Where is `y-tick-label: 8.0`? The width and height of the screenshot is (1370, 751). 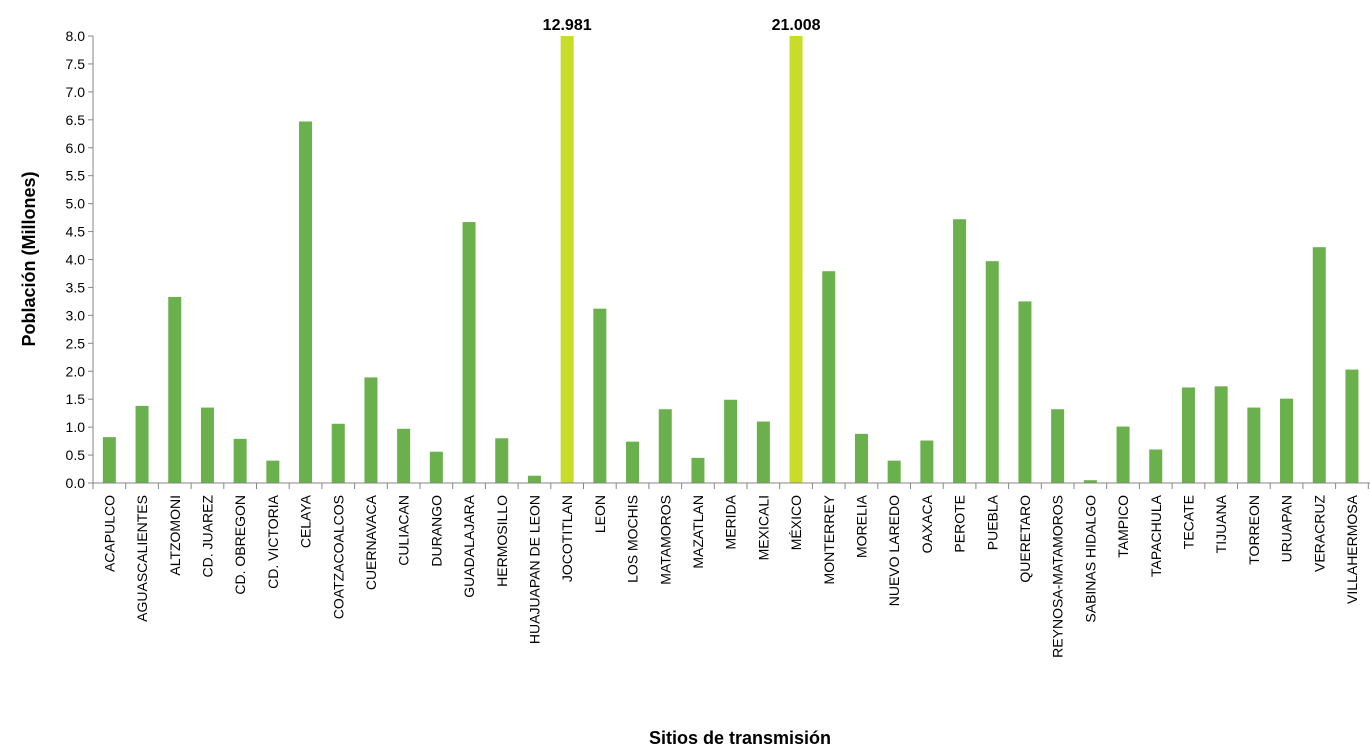
y-tick-label: 8.0 is located at coordinates (76, 36).